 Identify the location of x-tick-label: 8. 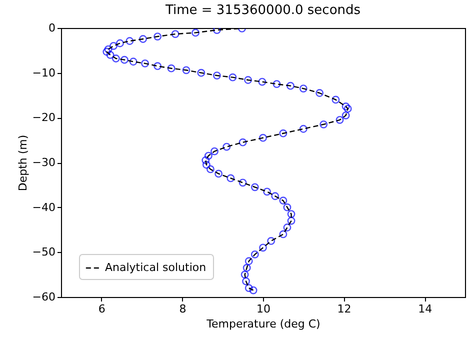
(182, 309).